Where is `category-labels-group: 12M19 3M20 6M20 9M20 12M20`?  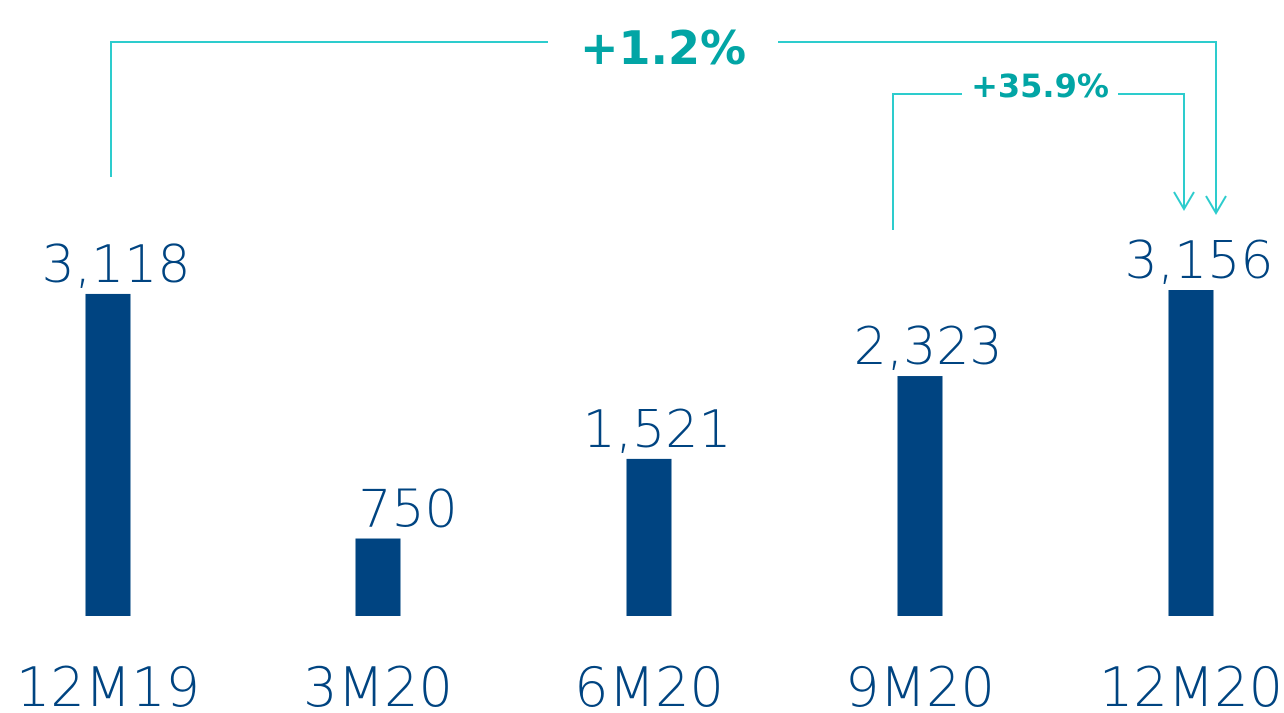
category-labels-group: 12M19 3M20 6M20 9M20 12M20 is located at coordinates (649, 684).